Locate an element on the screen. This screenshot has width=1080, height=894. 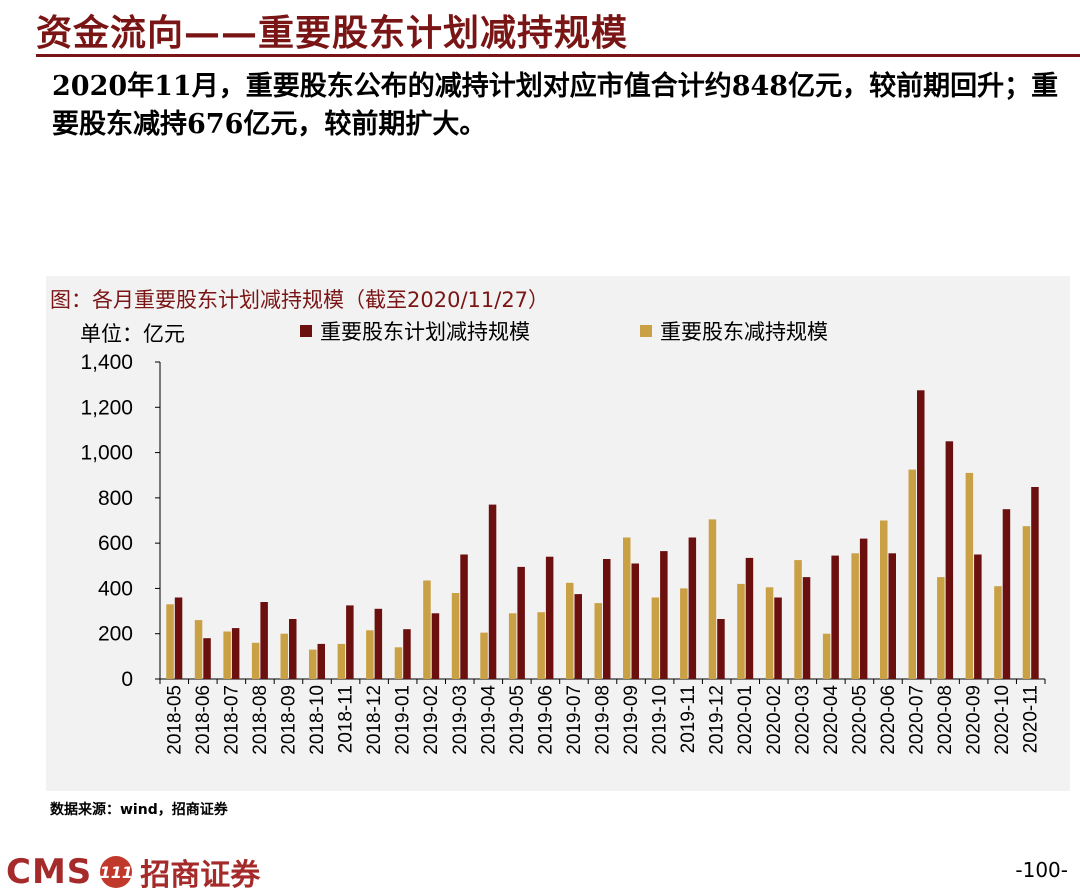
x-tick-label: 2020-03 is located at coordinates (802, 720).